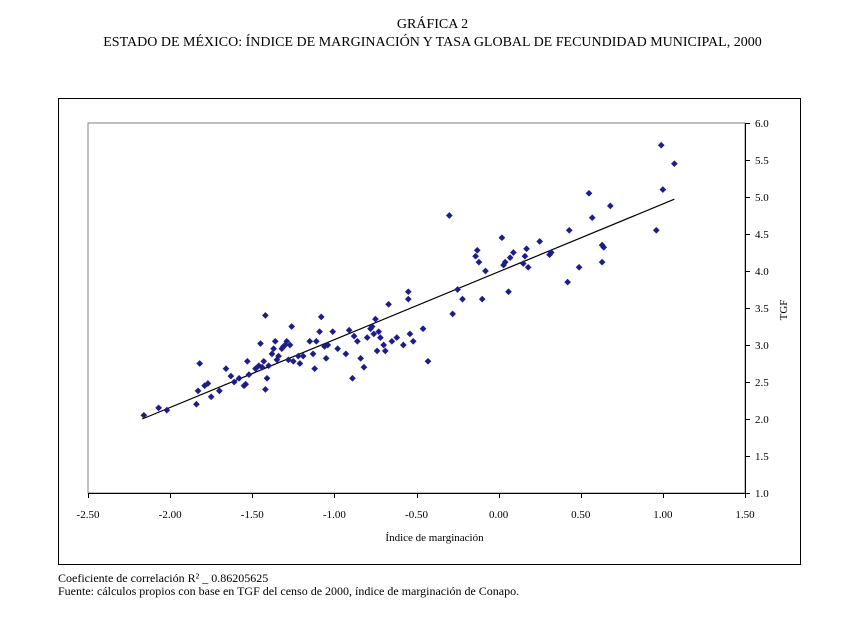 This screenshot has height=627, width=865. I want to click on y-tick-label: 1.0, so click(762, 494).